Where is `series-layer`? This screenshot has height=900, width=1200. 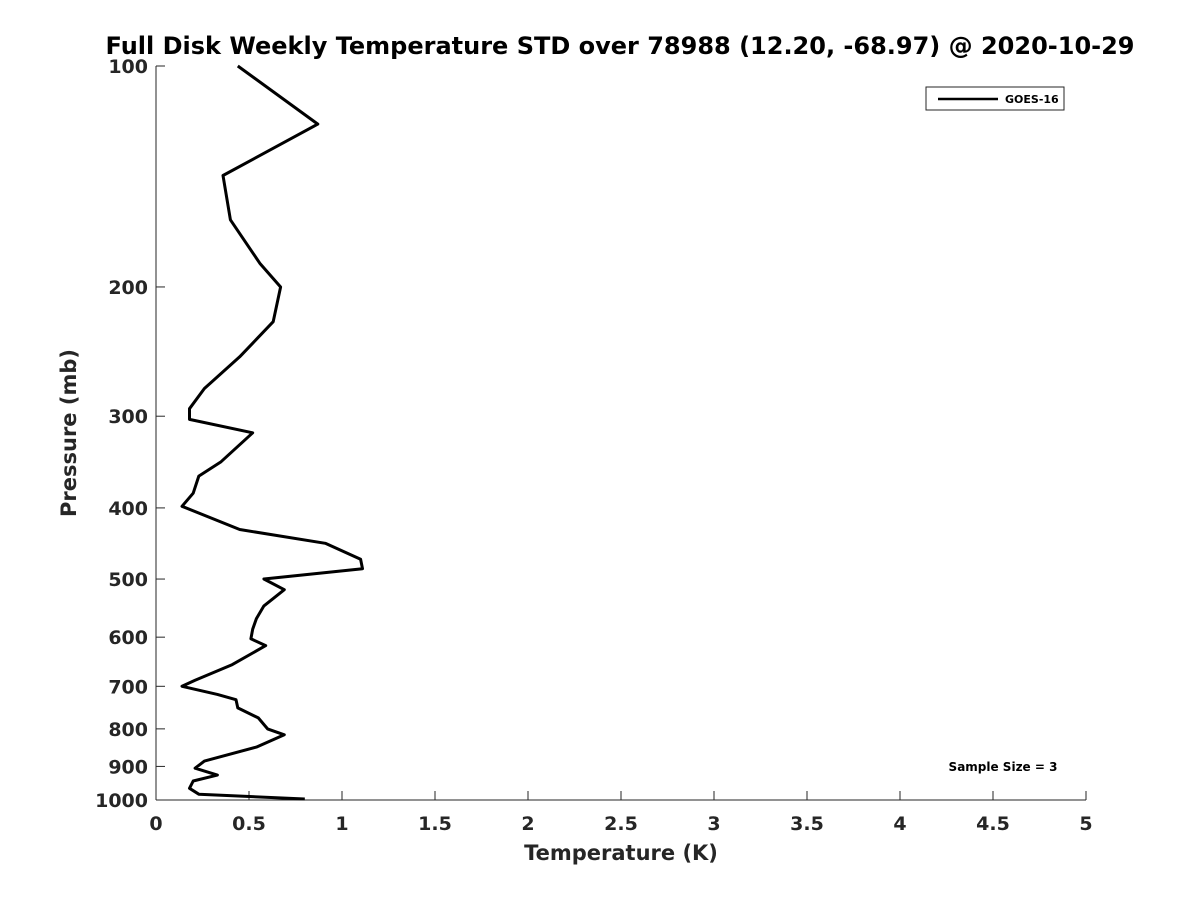
series-layer is located at coordinates (272, 432).